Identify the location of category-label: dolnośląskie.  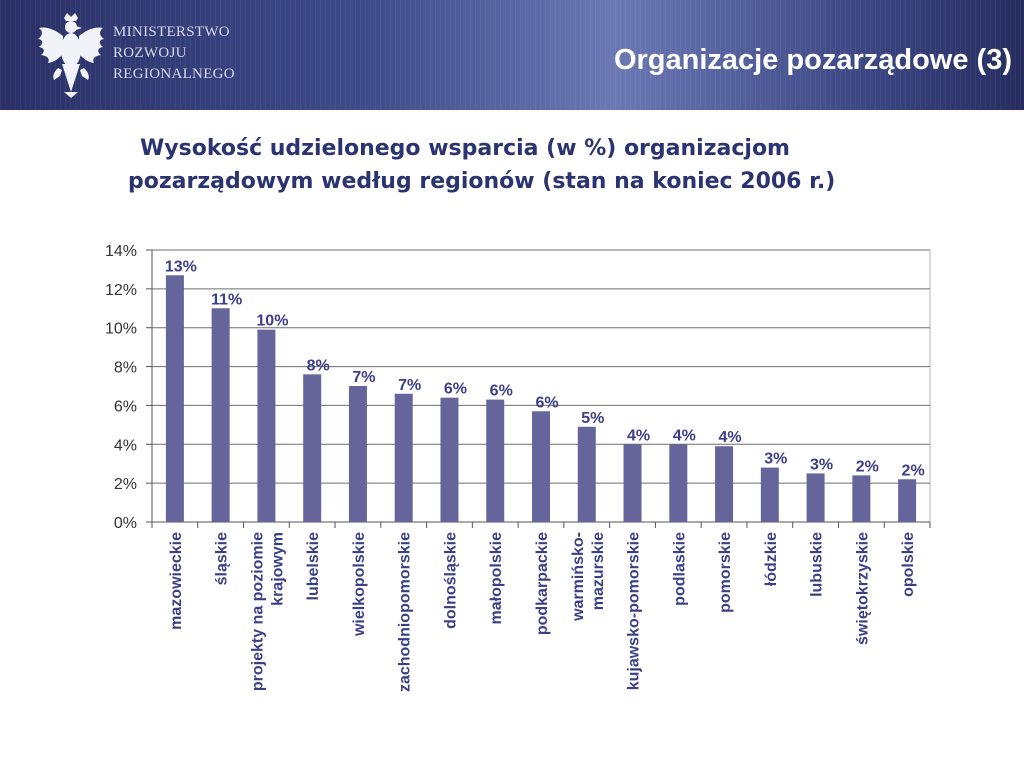
(450, 580).